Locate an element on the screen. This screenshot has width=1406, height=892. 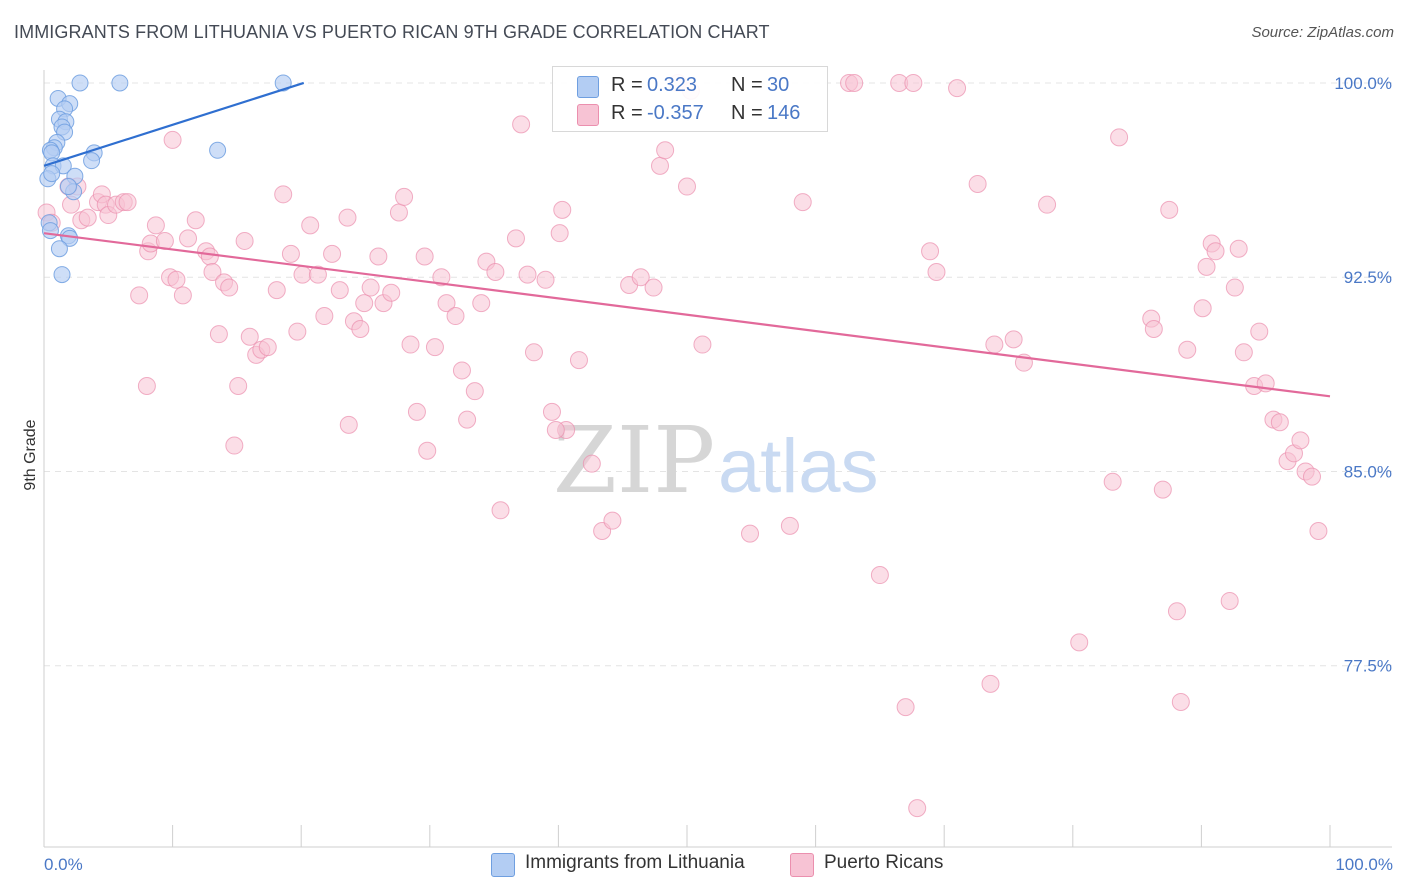
y-tick-label: 100.0% is located at coordinates (1363, 83).